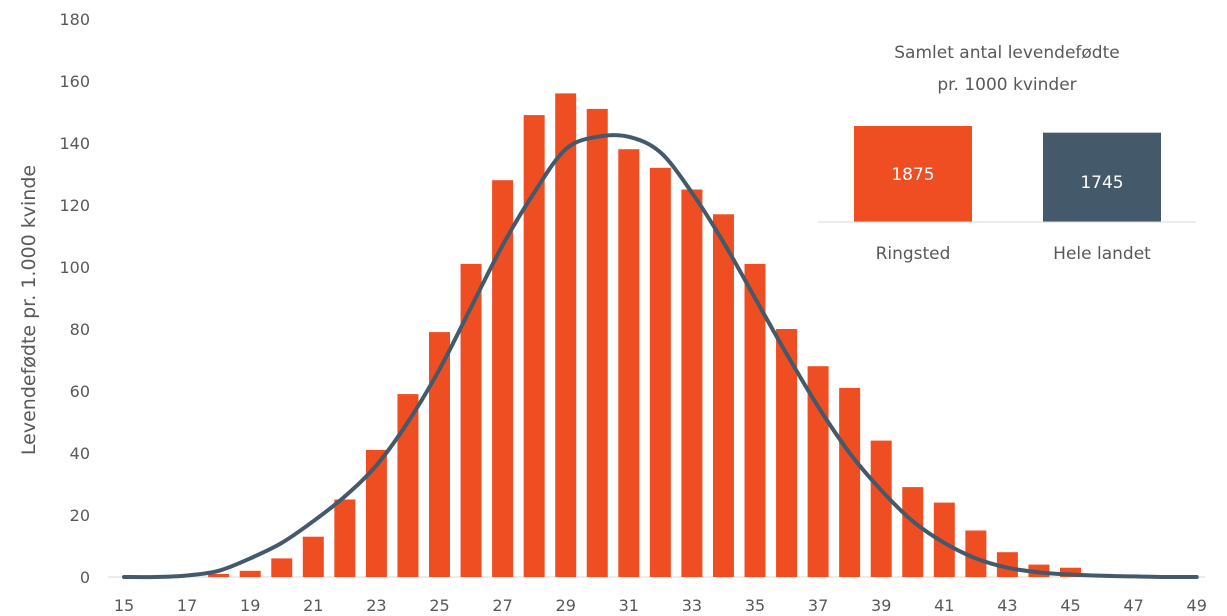  What do you see at coordinates (692, 605) in the screenshot?
I see `x-tick-label: 33` at bounding box center [692, 605].